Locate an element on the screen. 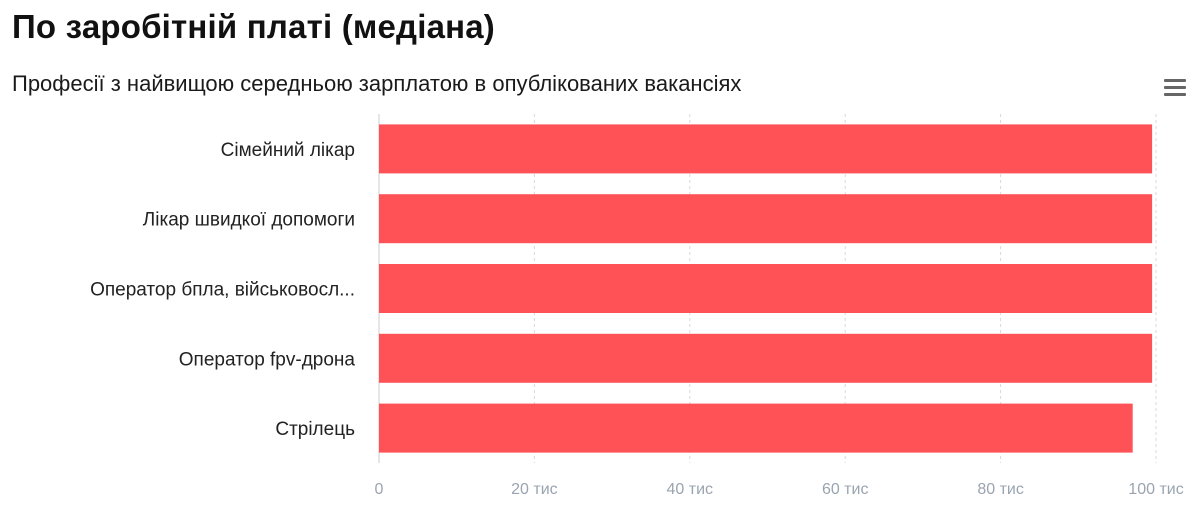  hamburger-menu-icon is located at coordinates (1175, 87).